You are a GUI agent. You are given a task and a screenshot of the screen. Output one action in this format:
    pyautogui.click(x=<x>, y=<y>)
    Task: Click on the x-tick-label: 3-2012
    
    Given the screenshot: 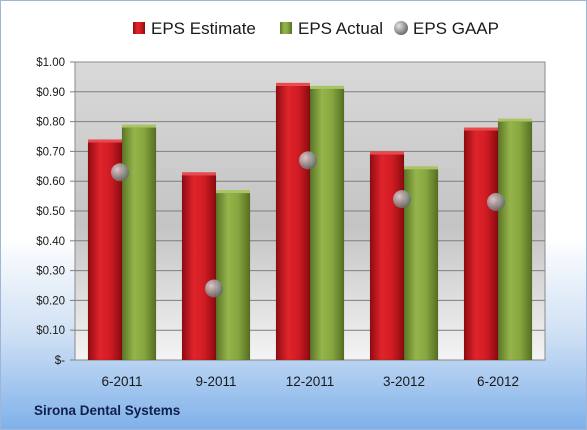 What is the action you would take?
    pyautogui.click(x=404, y=381)
    